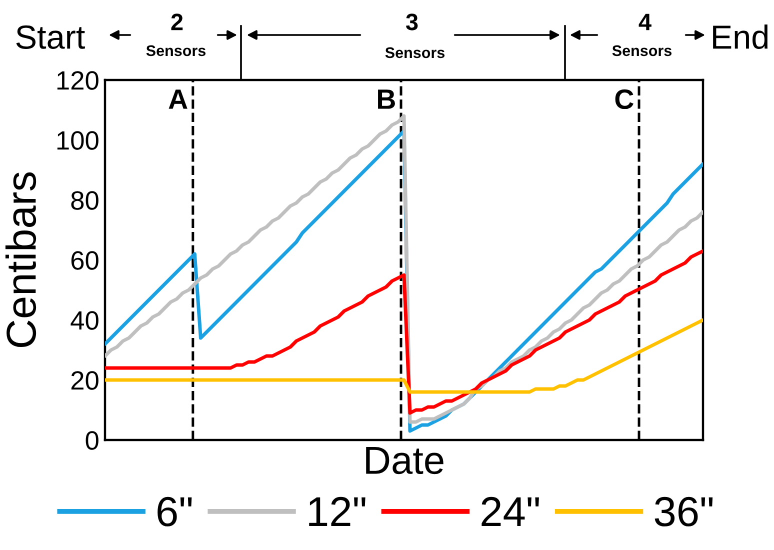  I want to click on y-axis-title: Centibars, so click(20, 260).